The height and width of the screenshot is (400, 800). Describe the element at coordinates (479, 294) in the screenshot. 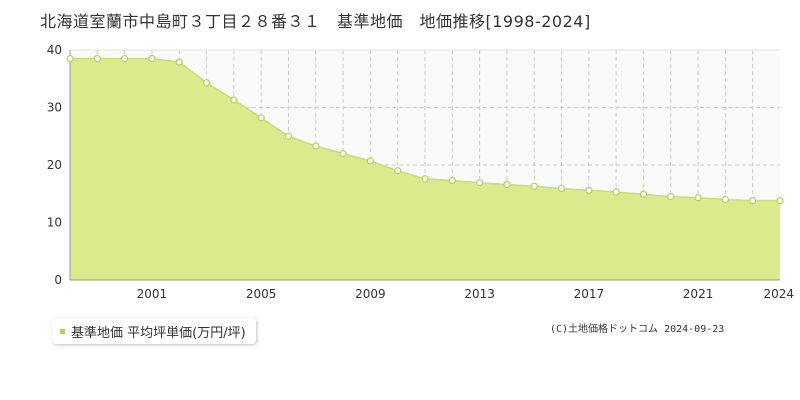

I see `x-tick-label: 2013` at that location.